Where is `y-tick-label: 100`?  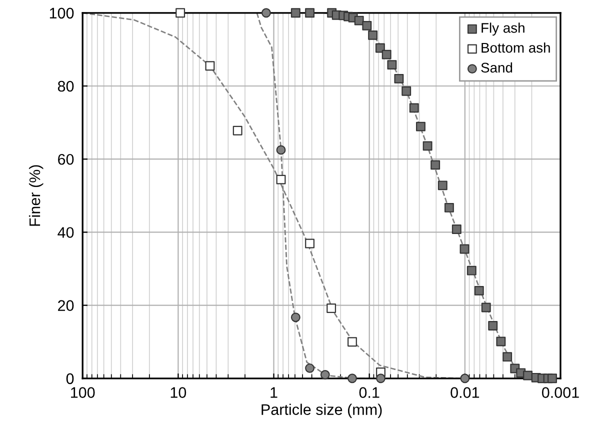 y-tick-label: 100 is located at coordinates (62, 13).